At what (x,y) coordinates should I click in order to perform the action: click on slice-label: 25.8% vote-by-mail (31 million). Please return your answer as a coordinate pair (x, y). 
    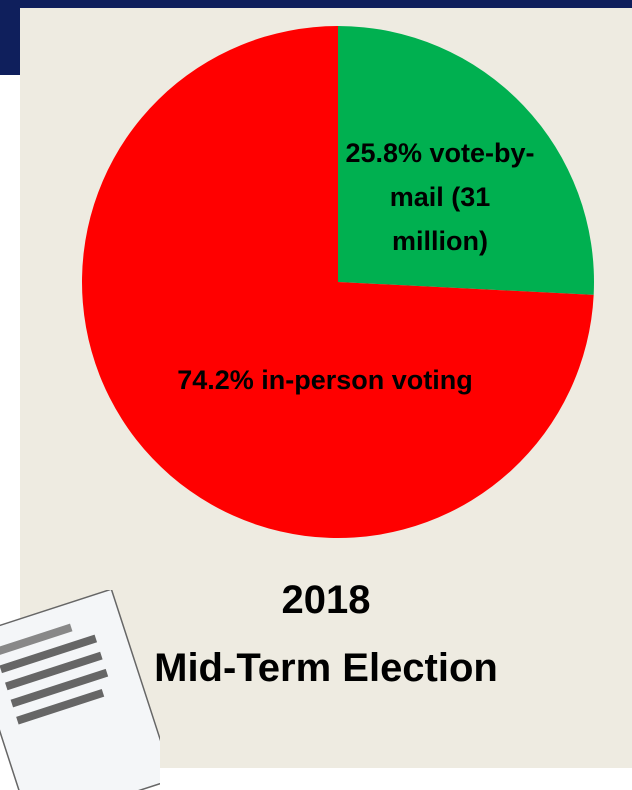
    Looking at the image, I should click on (440, 197).